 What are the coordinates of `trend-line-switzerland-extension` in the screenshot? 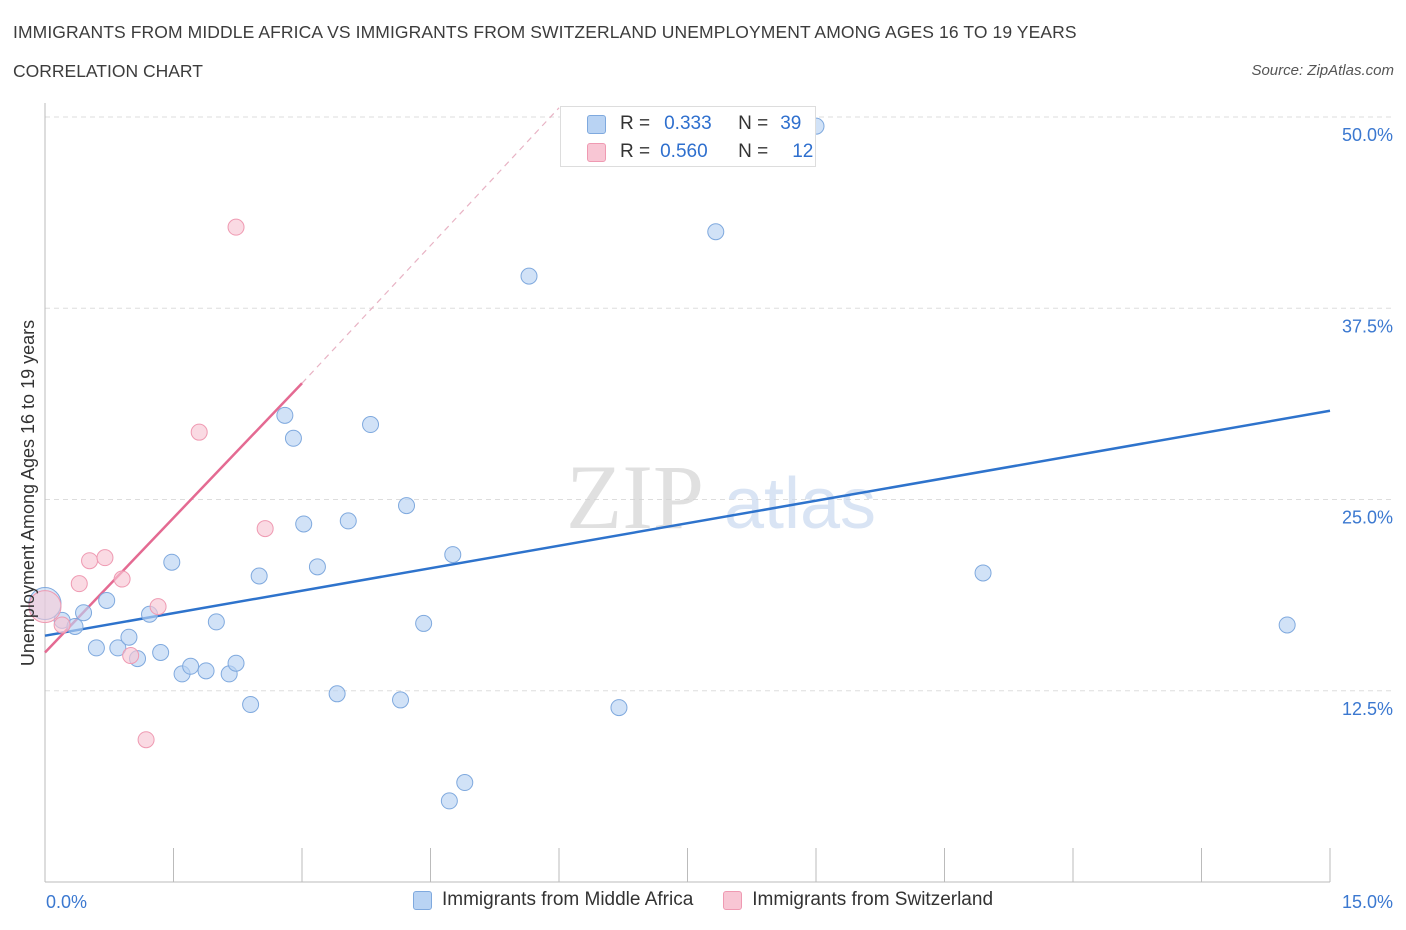 It's located at (430, 245).